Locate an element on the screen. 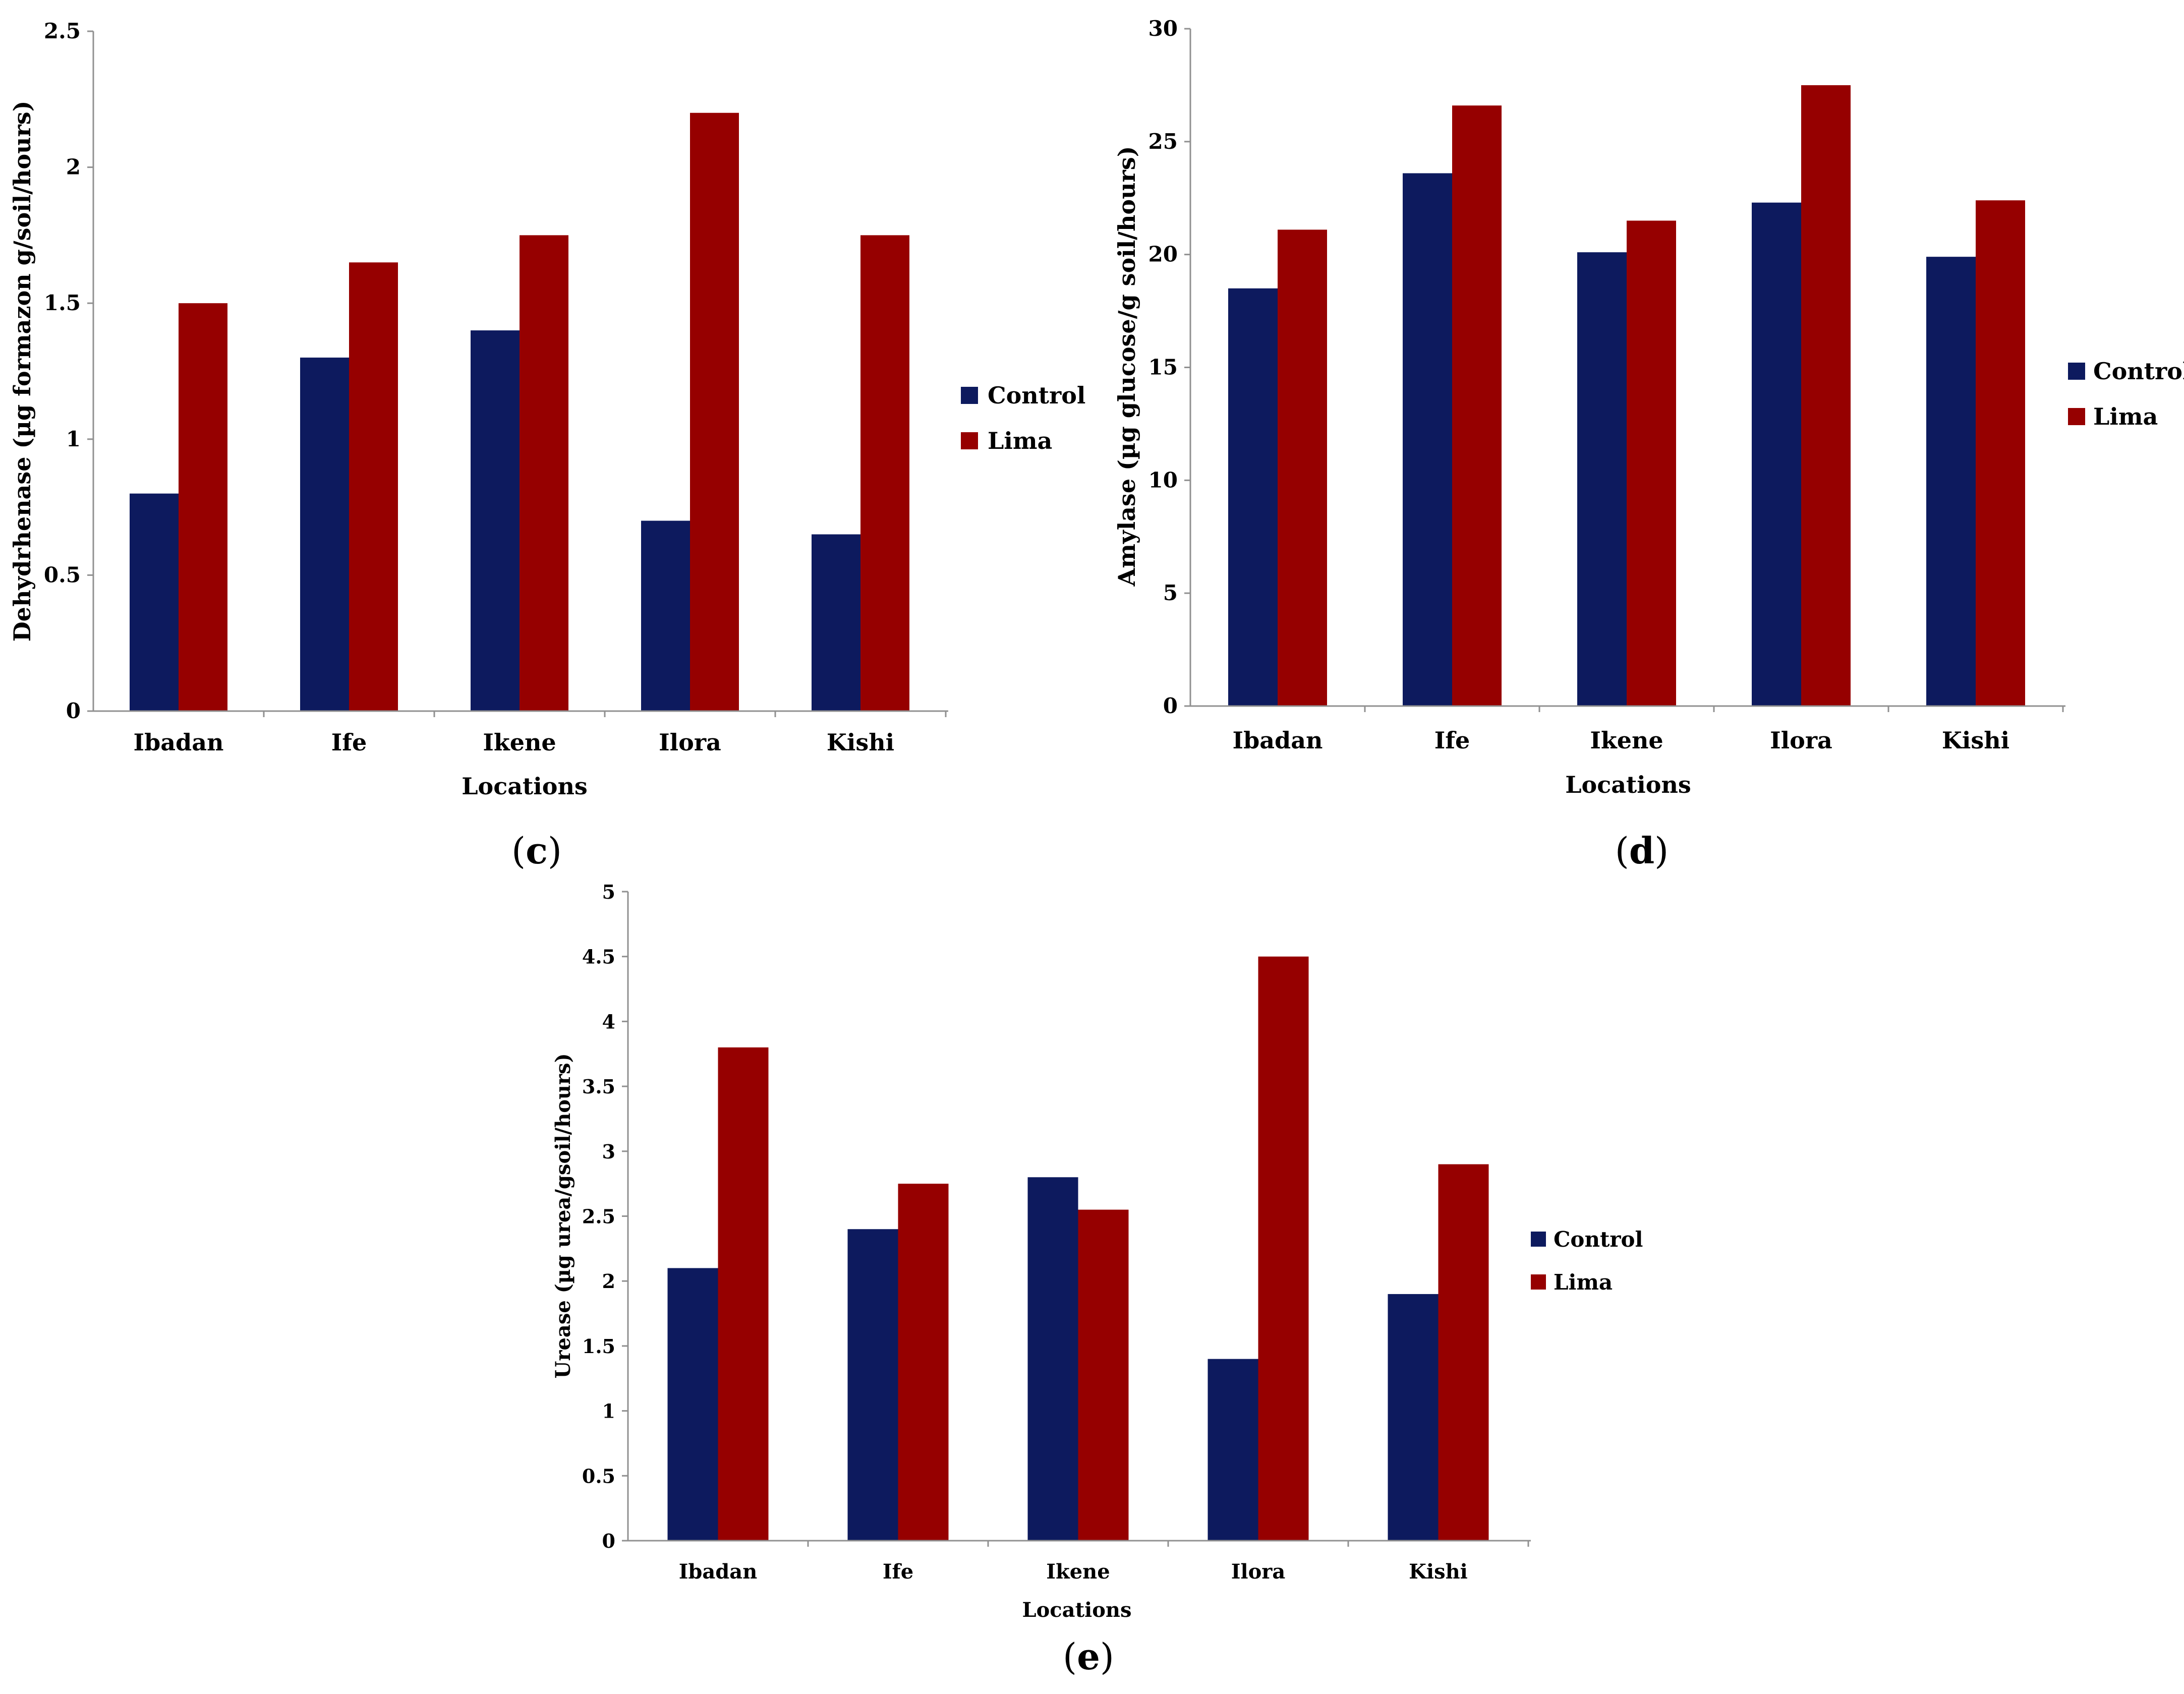 The image size is (2184, 1694). legend-swatch-control-e is located at coordinates (1539, 1239).